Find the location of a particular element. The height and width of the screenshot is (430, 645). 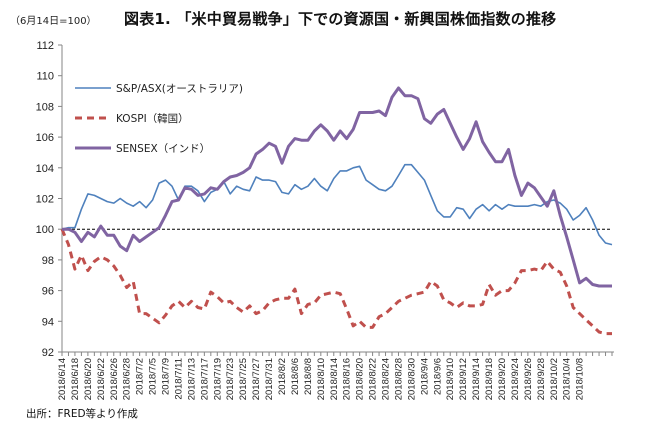

y-tick-label: 98 is located at coordinates (48, 261).